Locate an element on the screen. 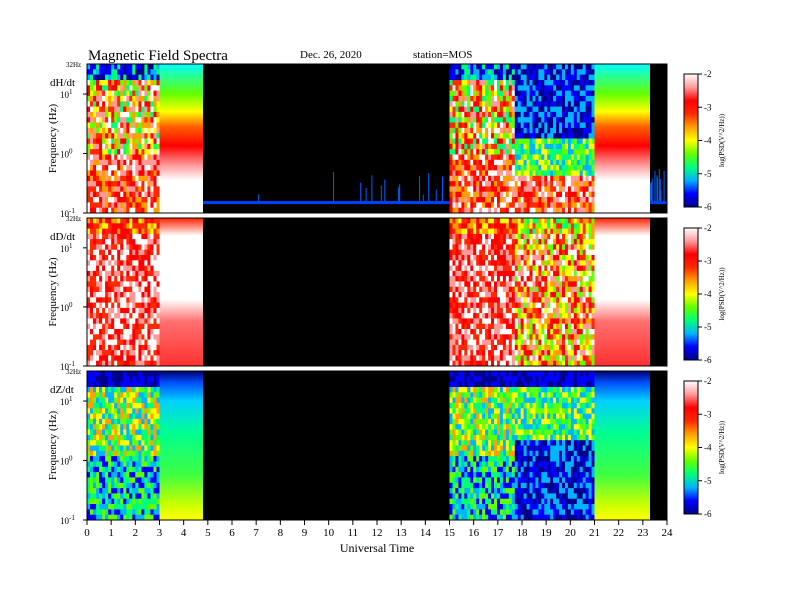  x-tick-label: 13 is located at coordinates (402, 533).